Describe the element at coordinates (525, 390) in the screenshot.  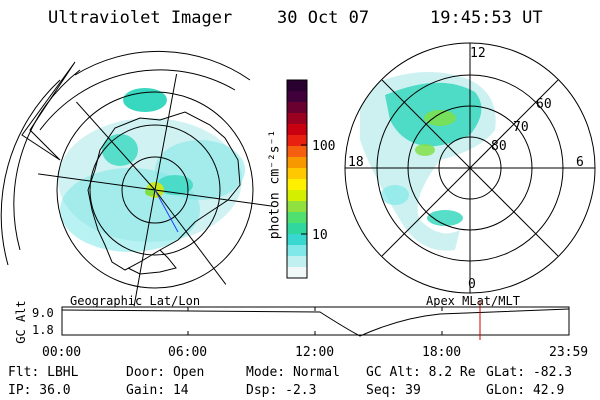
I see `status-glon: GLon: 42.9` at that location.